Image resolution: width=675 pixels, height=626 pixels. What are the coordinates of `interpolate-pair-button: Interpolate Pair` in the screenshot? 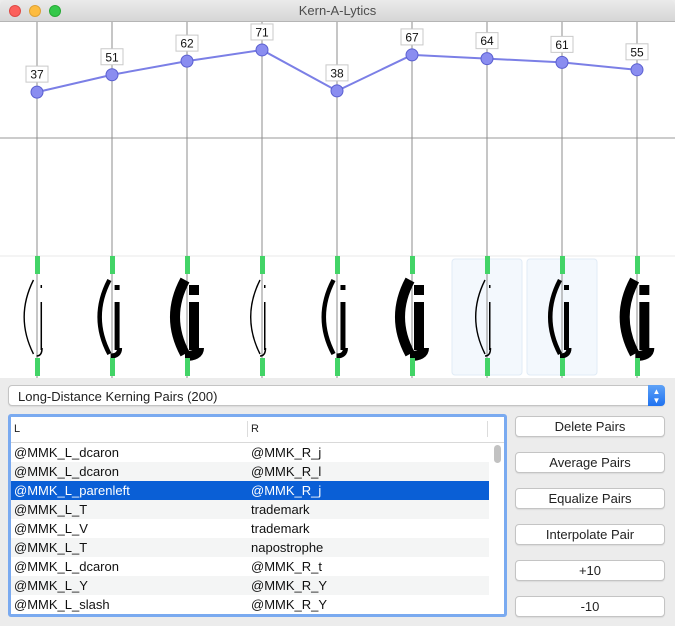 It's located at (590, 534).